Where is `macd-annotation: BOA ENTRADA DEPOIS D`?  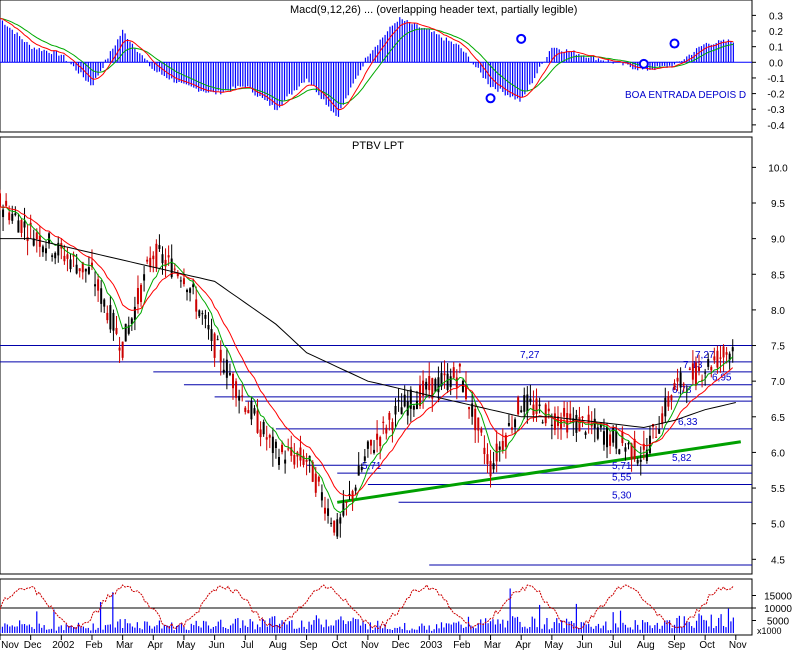 macd-annotation: BOA ENTRADA DEPOIS D is located at coordinates (685, 95).